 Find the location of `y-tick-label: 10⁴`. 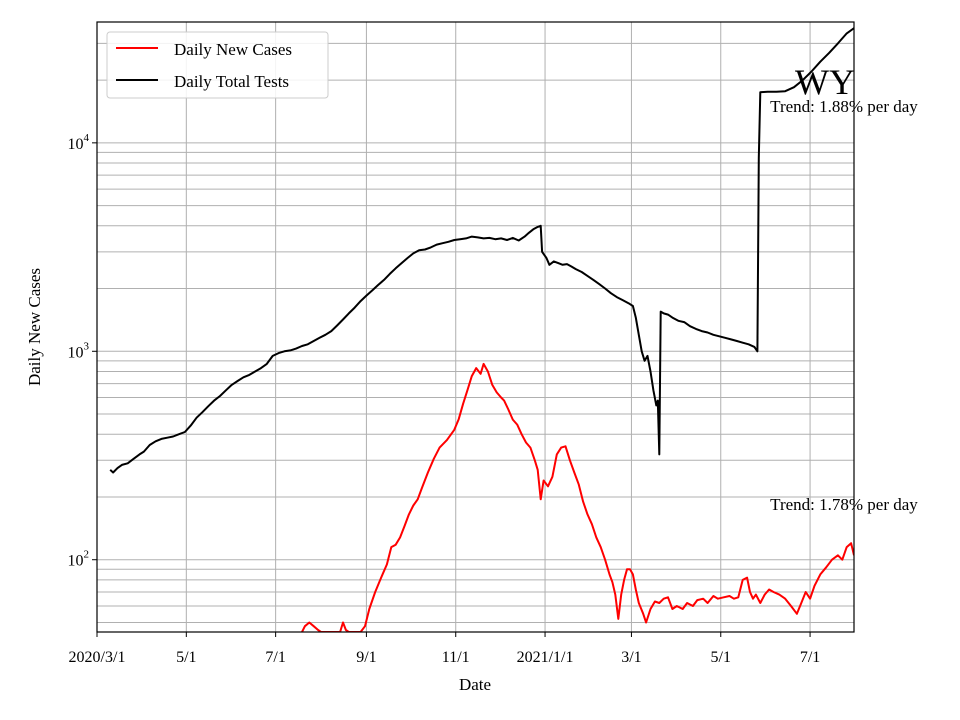

y-tick-label: 10⁴ is located at coordinates (79, 142).